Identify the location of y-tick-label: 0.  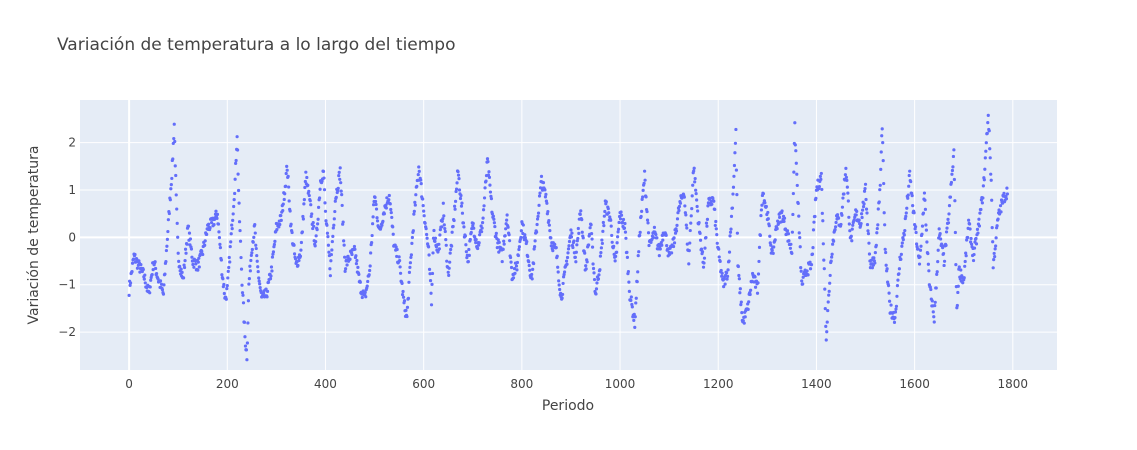
(72, 237).